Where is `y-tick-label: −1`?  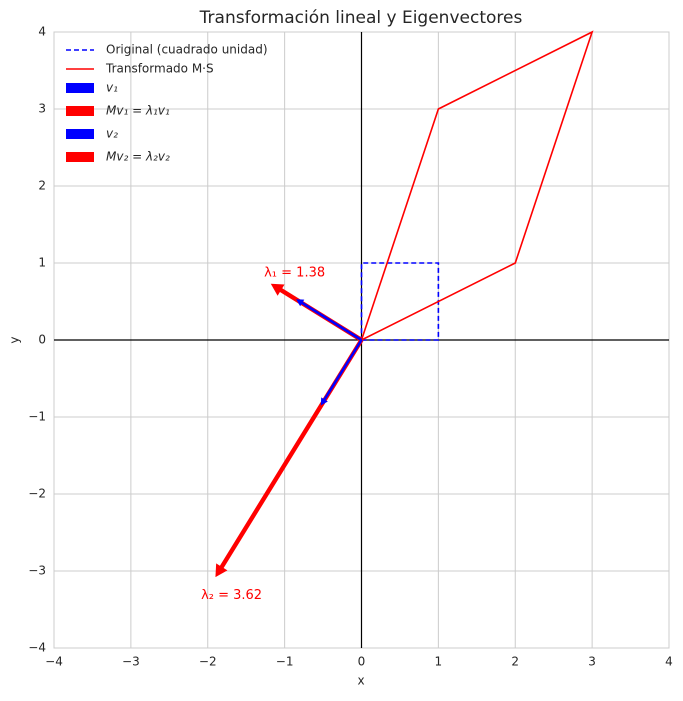
y-tick-label: −1 is located at coordinates (37, 417).